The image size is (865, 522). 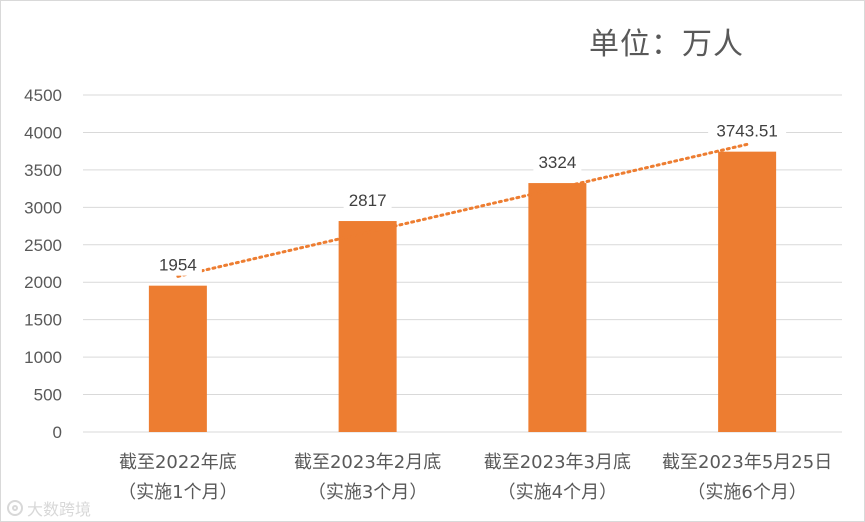 I want to click on watermark-text: 大数跨境, so click(x=59, y=509).